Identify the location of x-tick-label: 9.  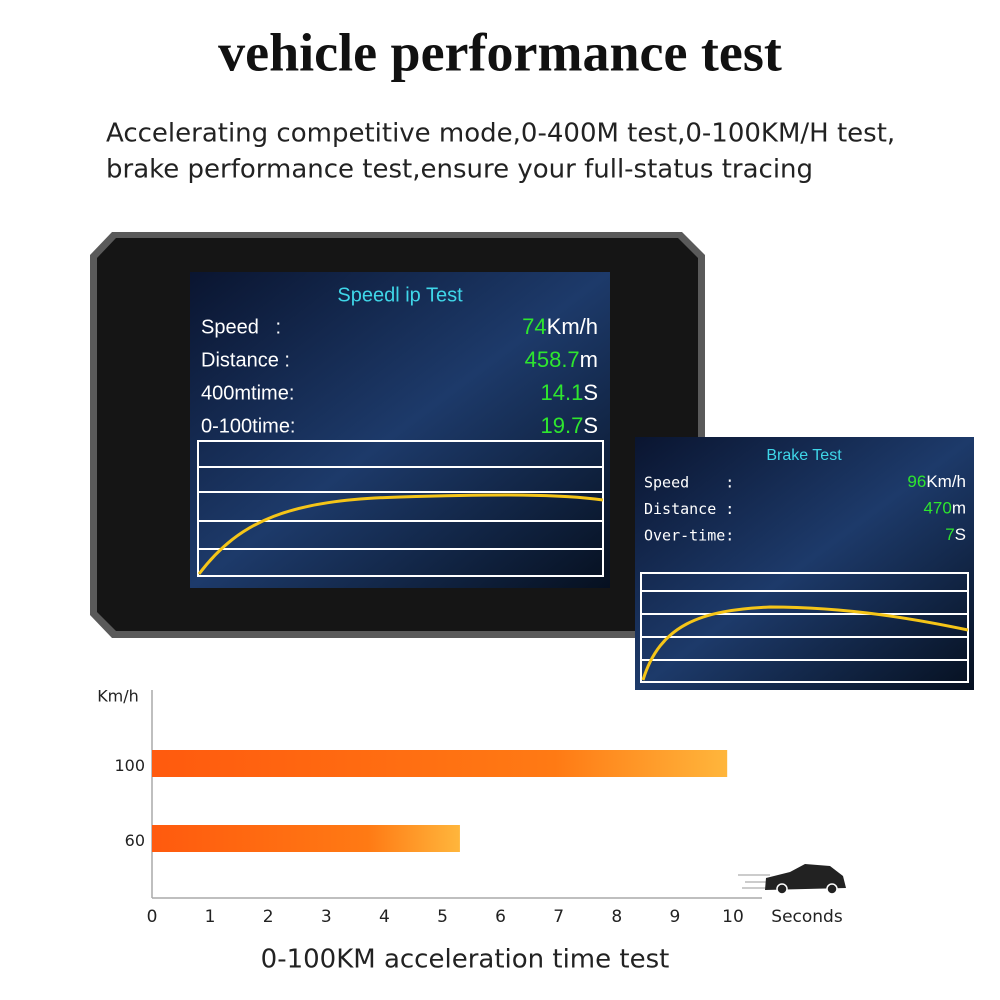
(674, 917).